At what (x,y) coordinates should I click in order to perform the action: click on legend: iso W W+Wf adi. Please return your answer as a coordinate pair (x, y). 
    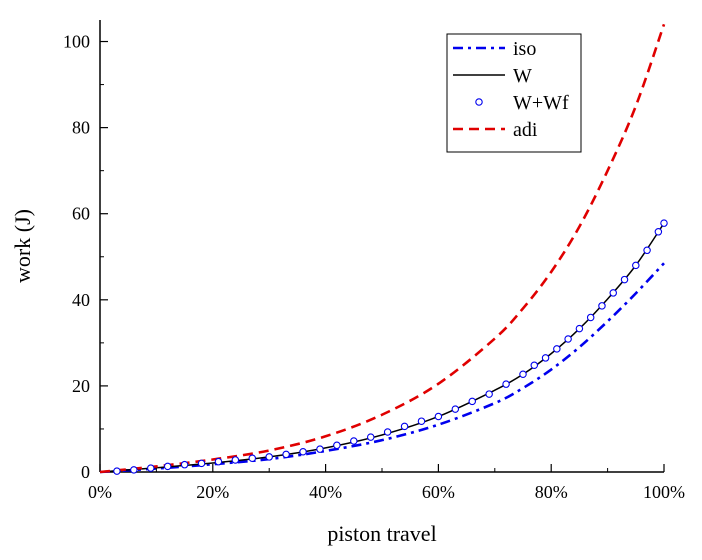
    Looking at the image, I should click on (514, 93).